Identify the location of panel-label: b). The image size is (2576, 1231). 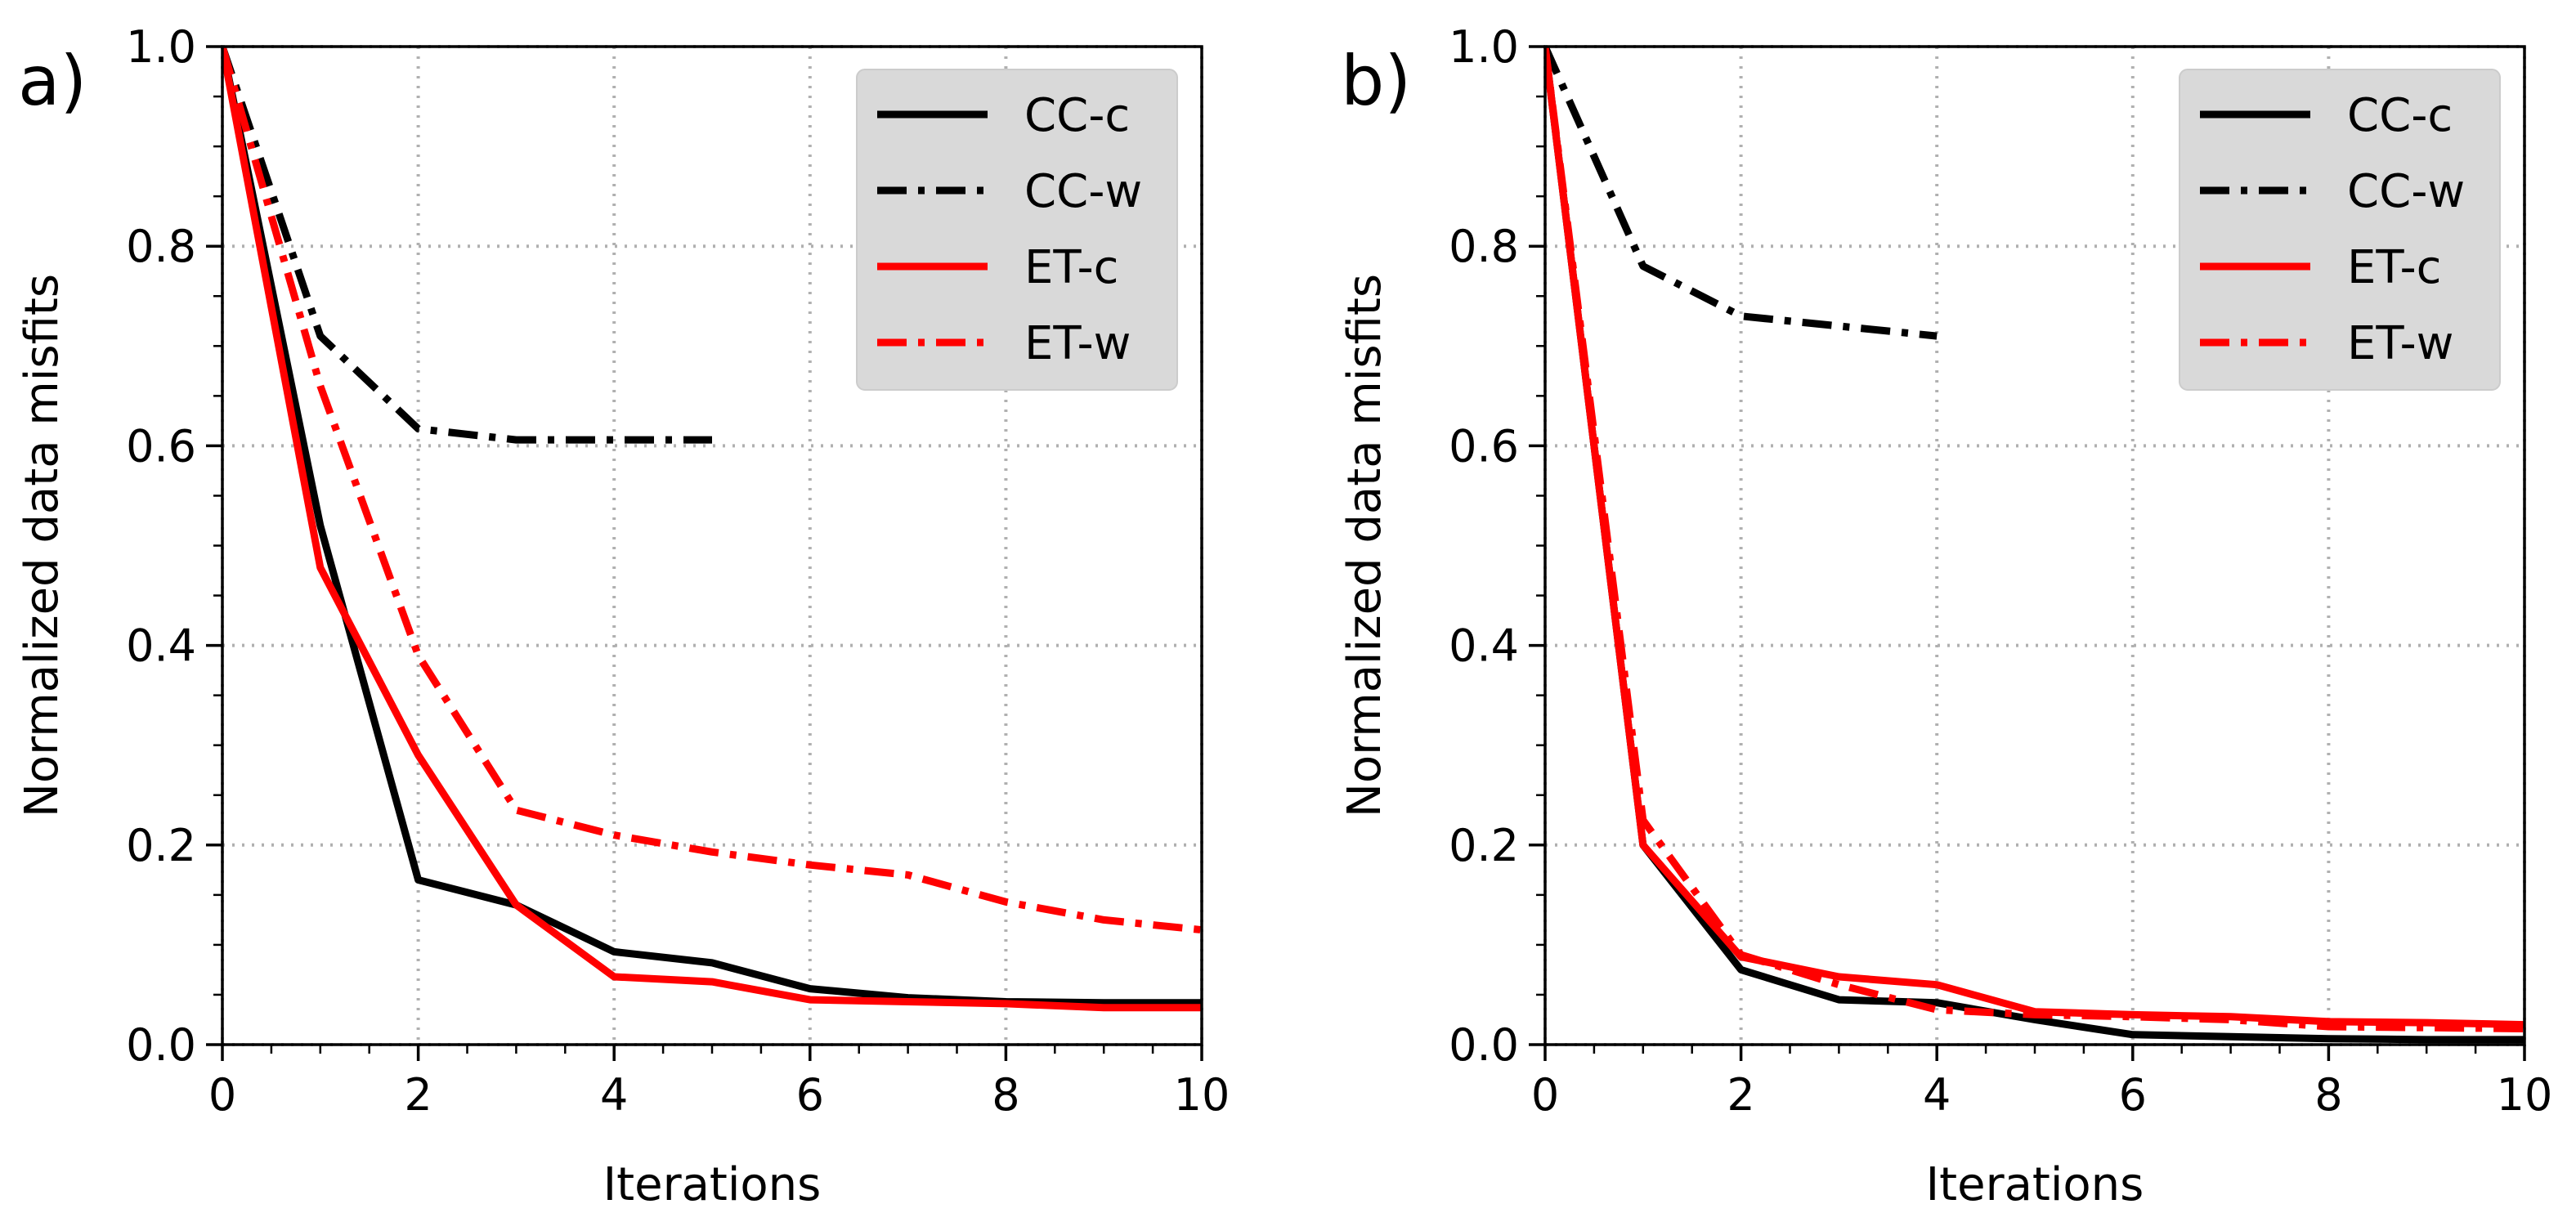
(1376, 81).